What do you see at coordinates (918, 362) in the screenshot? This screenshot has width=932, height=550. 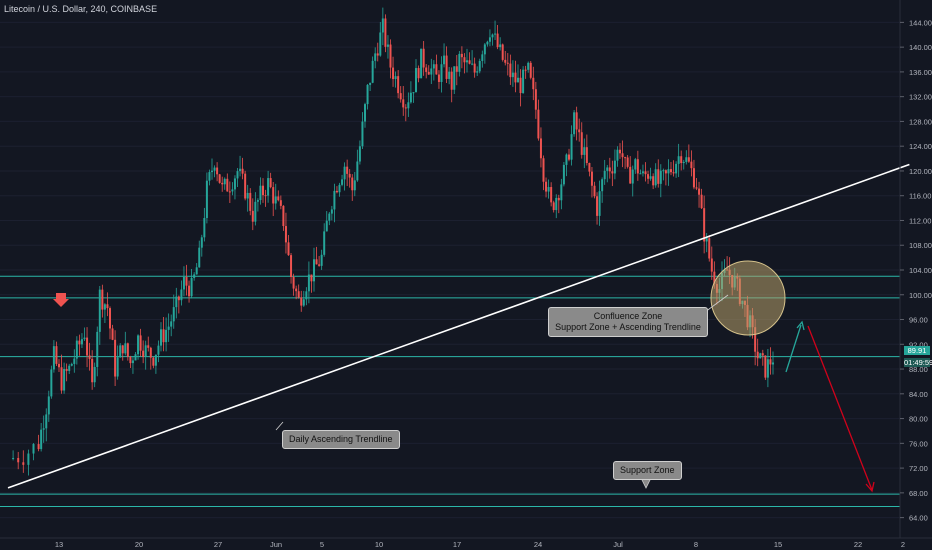 I see `countdown-tag: 01:49:59` at bounding box center [918, 362].